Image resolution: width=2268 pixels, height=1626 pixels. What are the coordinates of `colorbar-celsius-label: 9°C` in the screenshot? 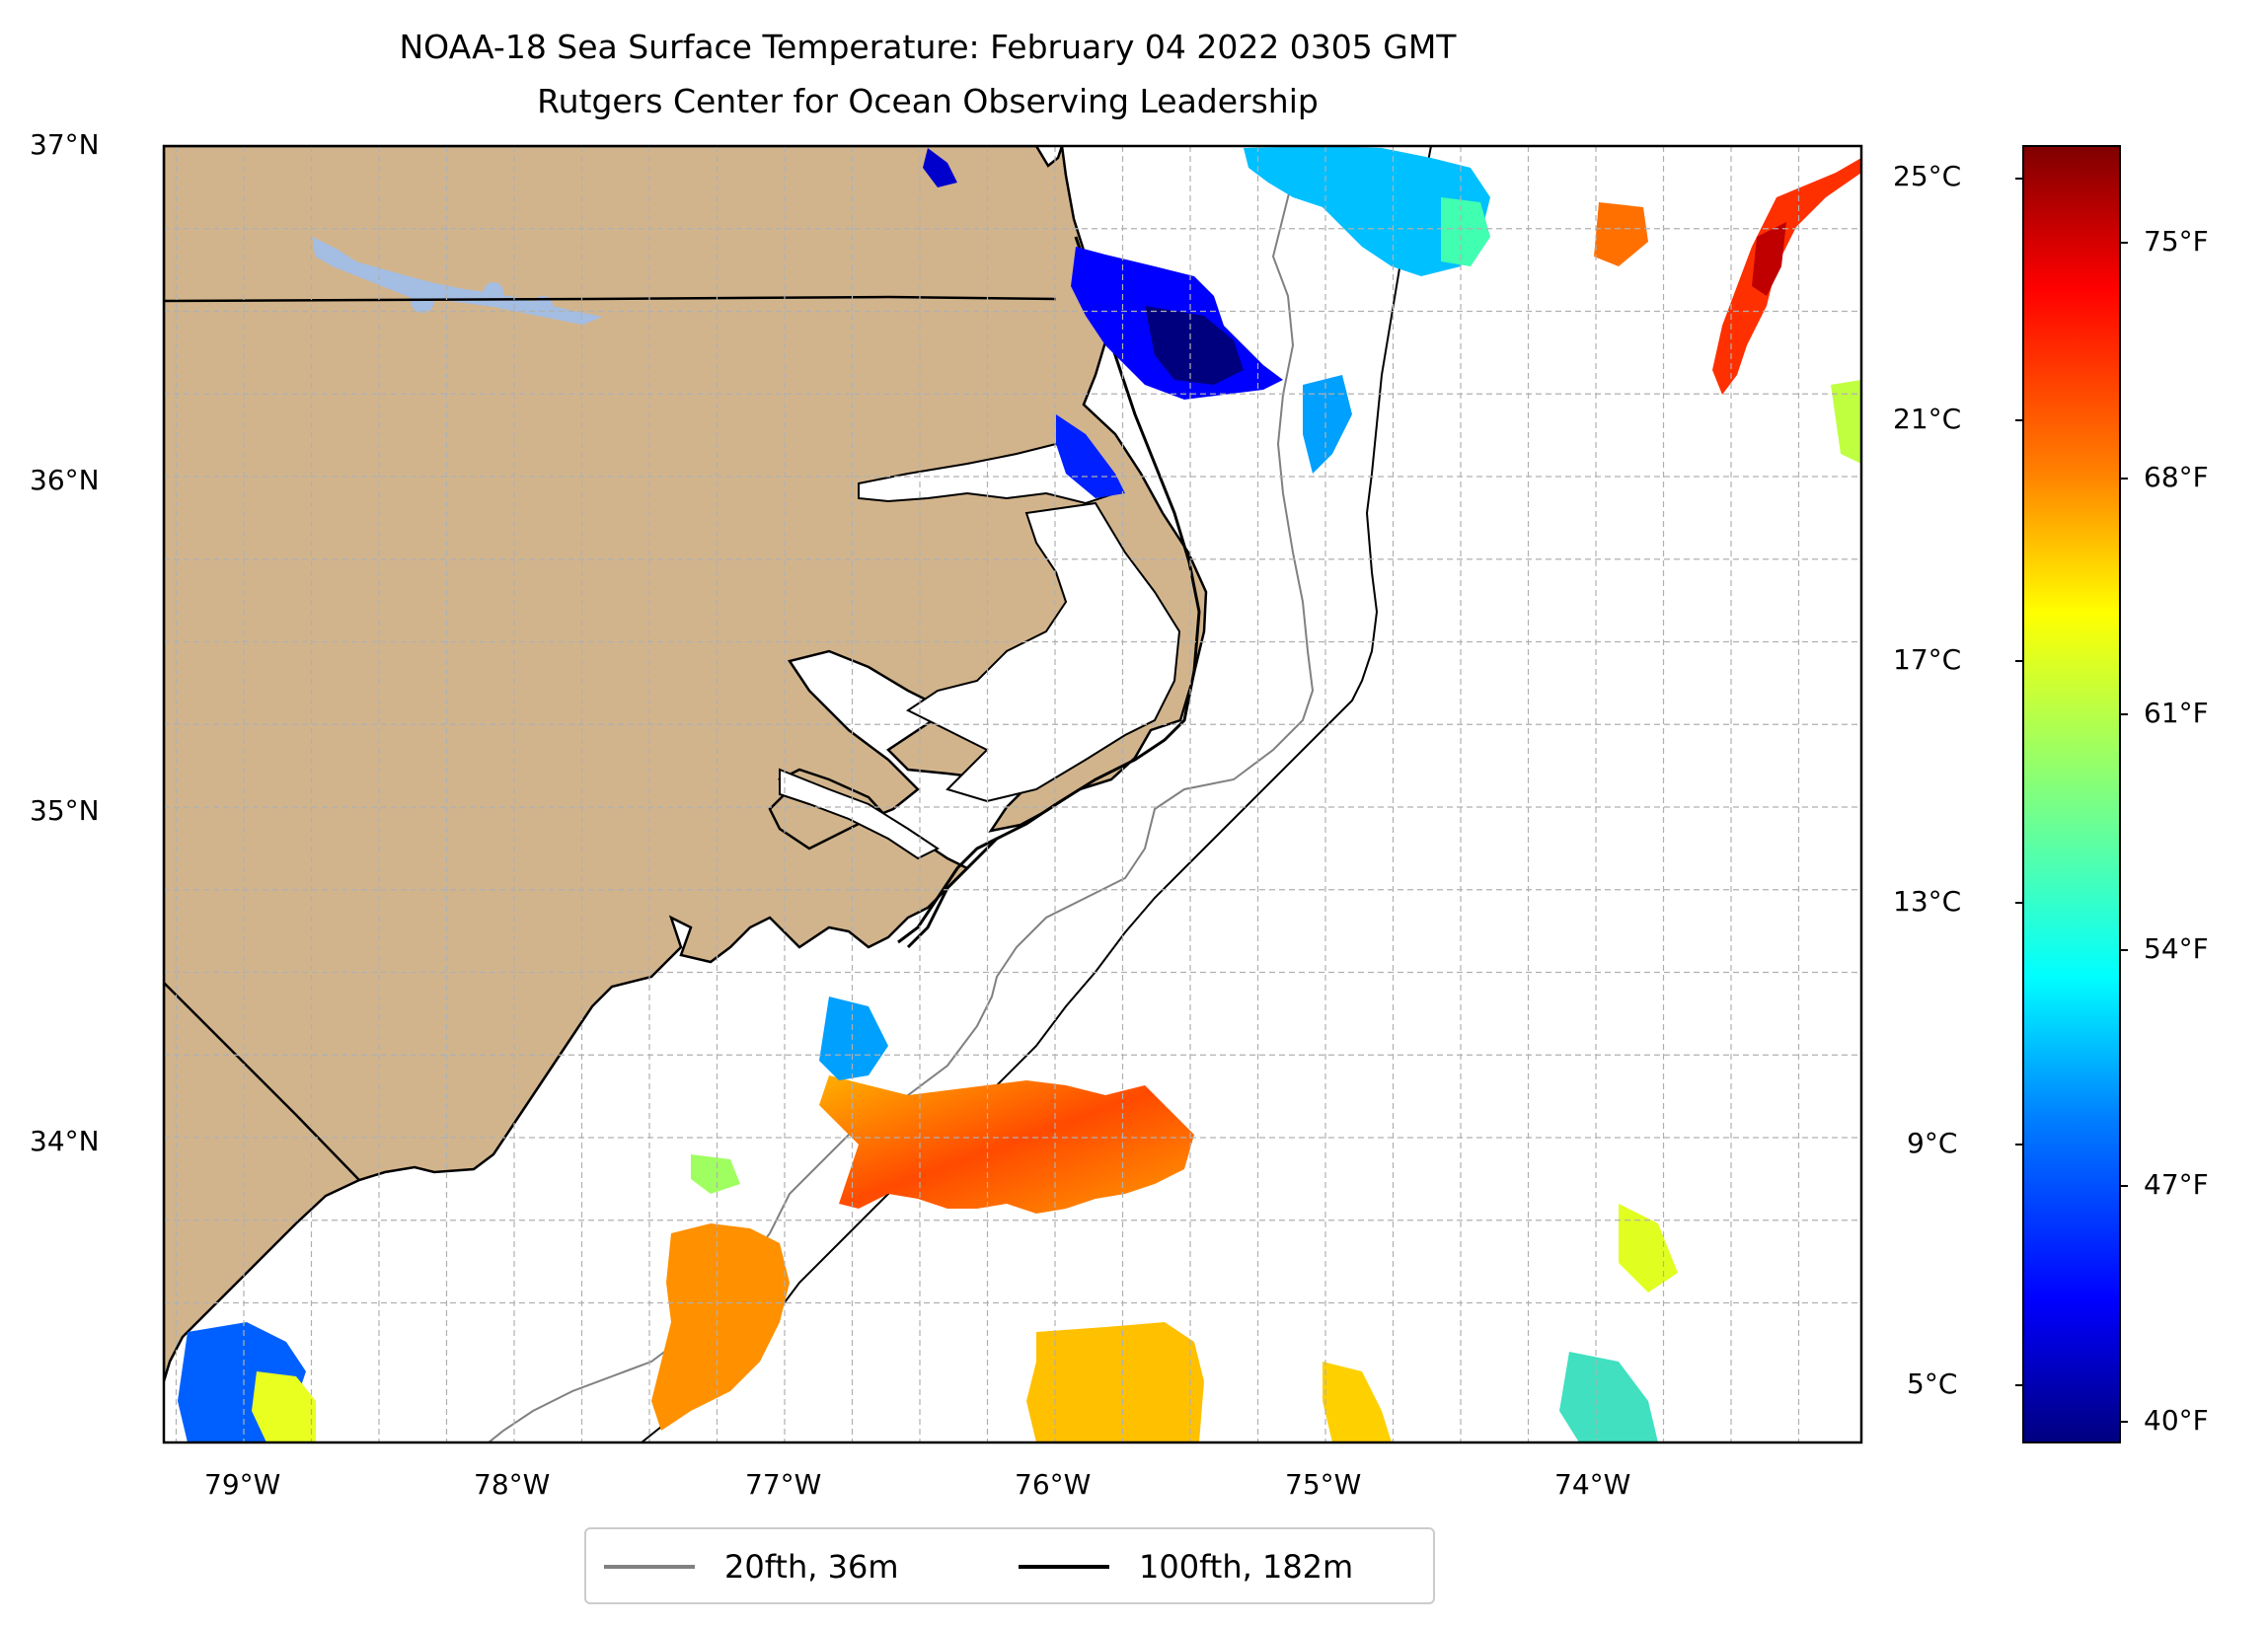 It's located at (1932, 1143).